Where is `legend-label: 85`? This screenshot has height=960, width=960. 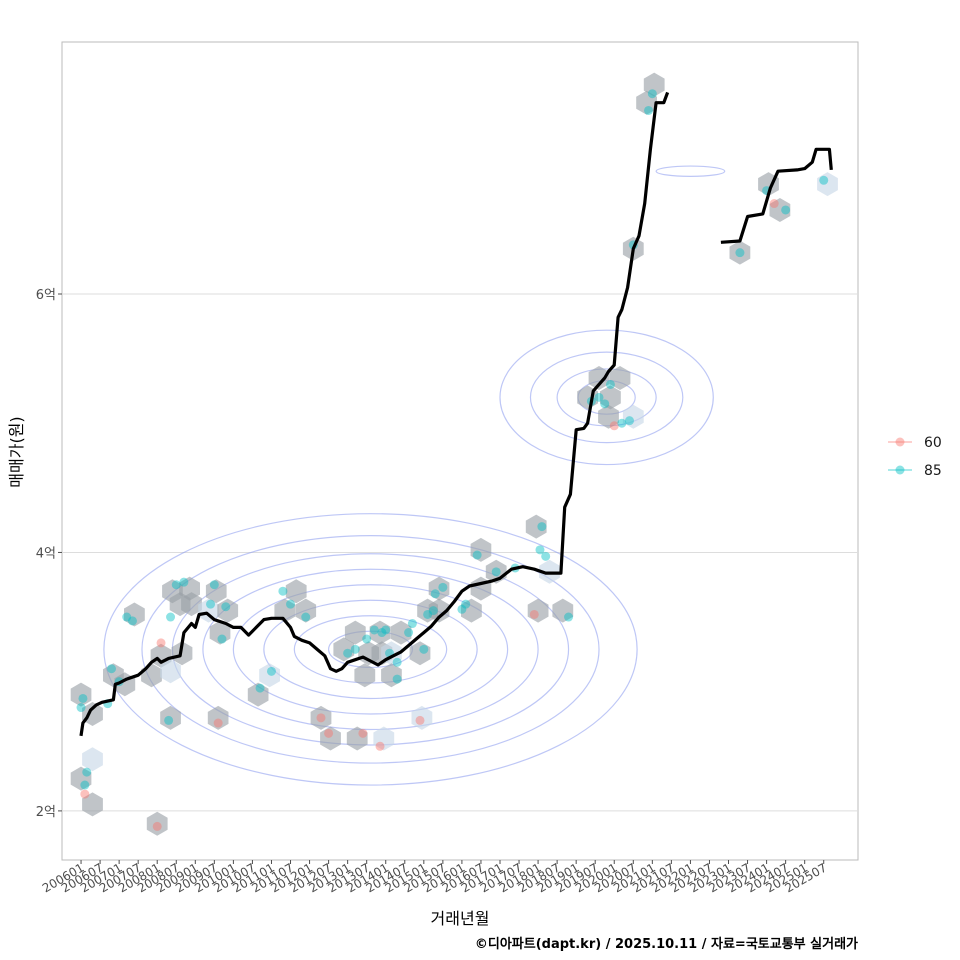 legend-label: 85 is located at coordinates (933, 471).